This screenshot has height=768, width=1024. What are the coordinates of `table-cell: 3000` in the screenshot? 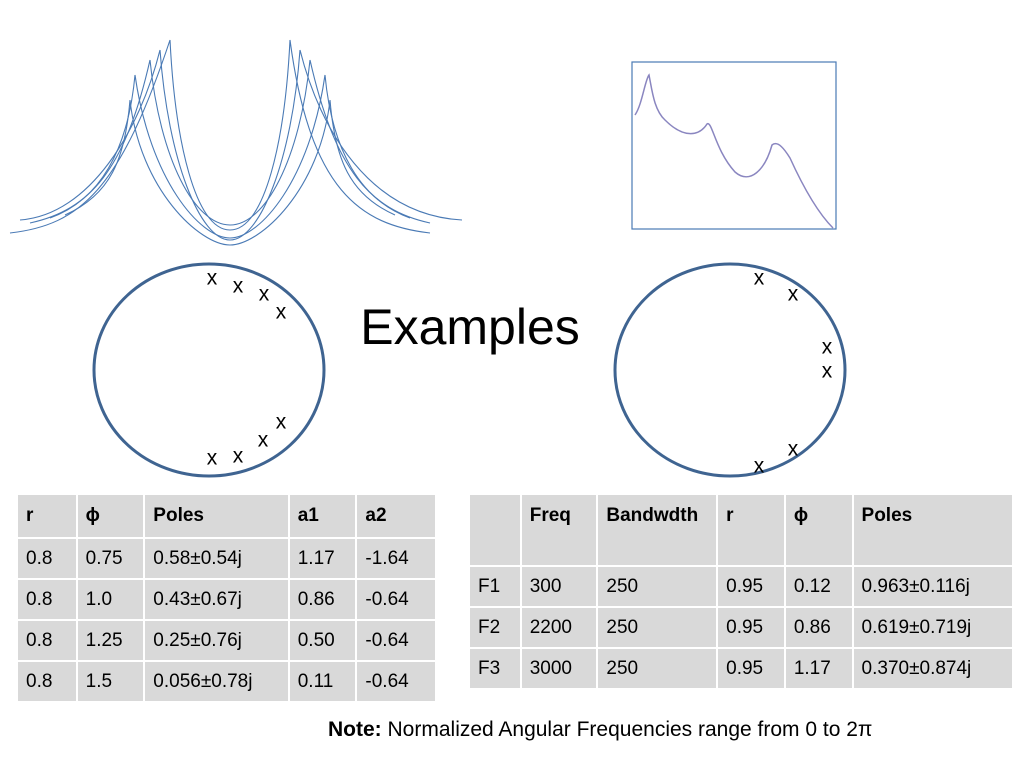 It's located at (559, 668).